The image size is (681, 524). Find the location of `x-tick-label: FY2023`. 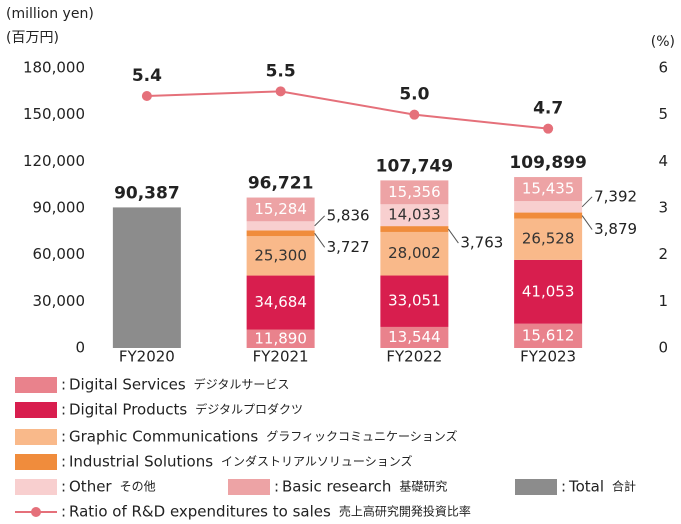

x-tick-label: FY2023 is located at coordinates (548, 357).